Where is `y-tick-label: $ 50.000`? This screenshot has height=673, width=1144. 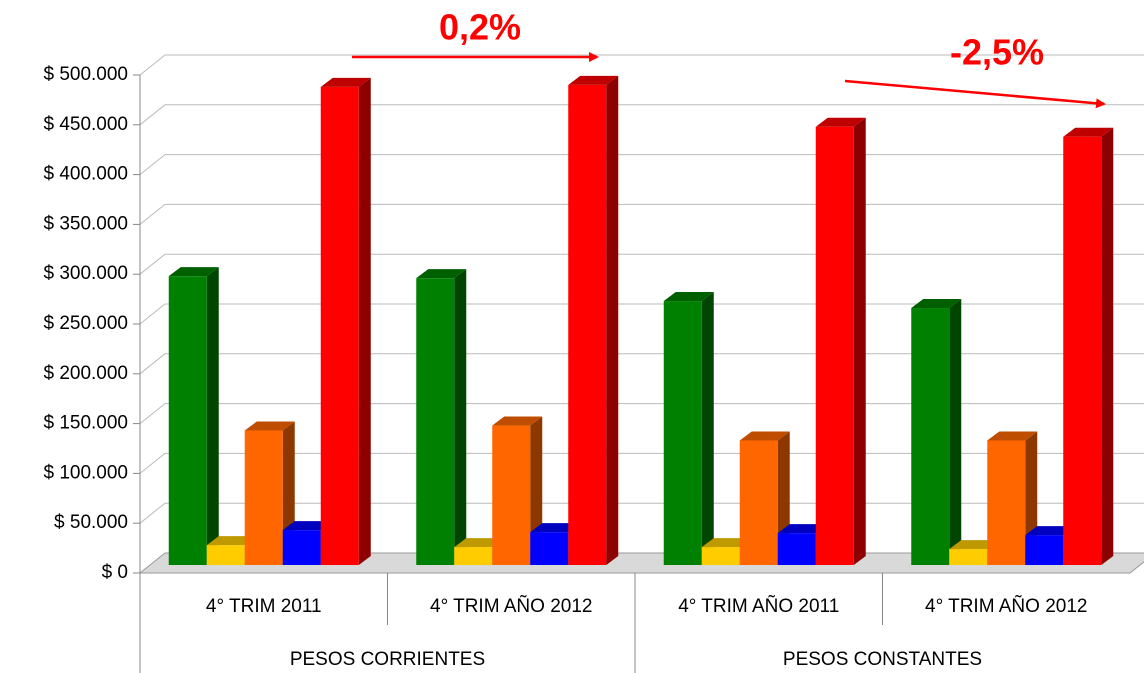
y-tick-label: $ 50.000 is located at coordinates (91, 522).